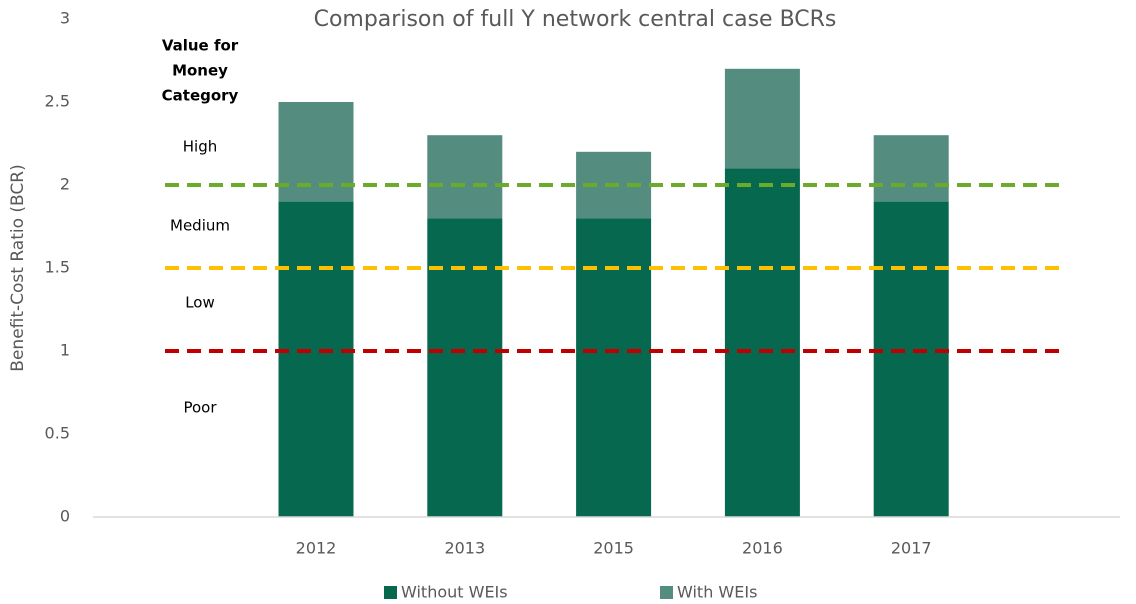  I want to click on x-tick-label: 2012, so click(316, 548).